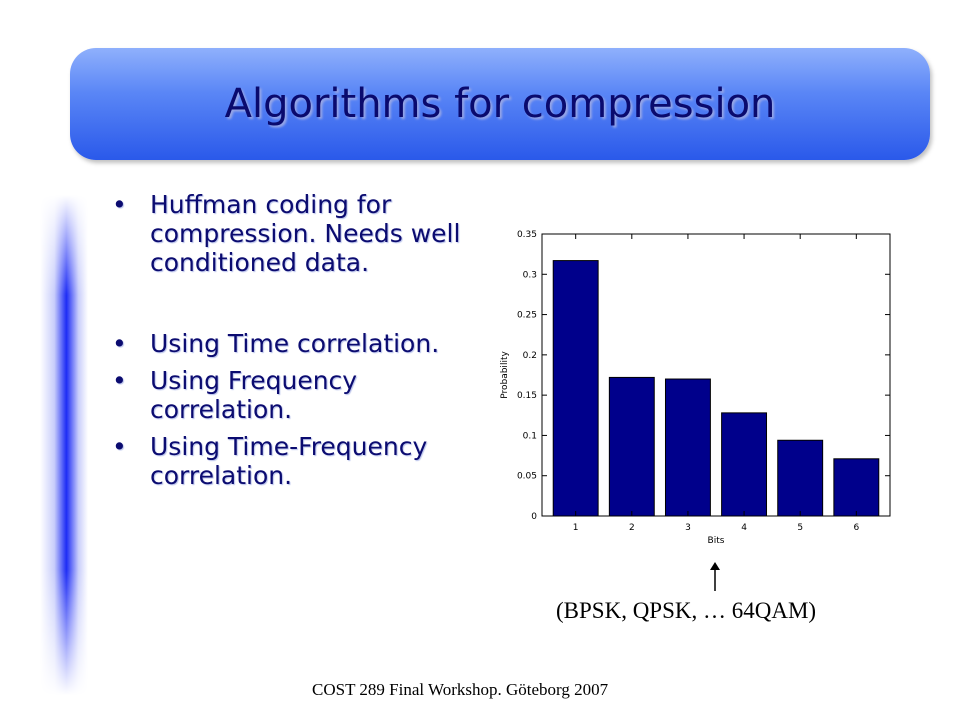  I want to click on x-tick-label: 2, so click(632, 528).